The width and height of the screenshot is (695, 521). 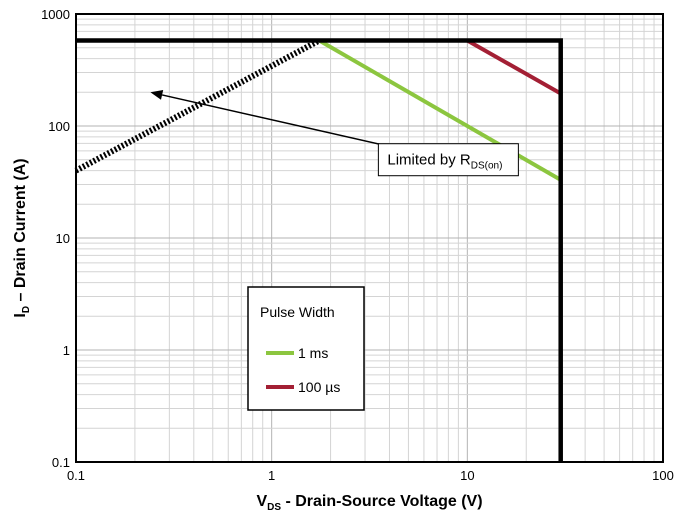 I want to click on legend-box, so click(x=306, y=348).